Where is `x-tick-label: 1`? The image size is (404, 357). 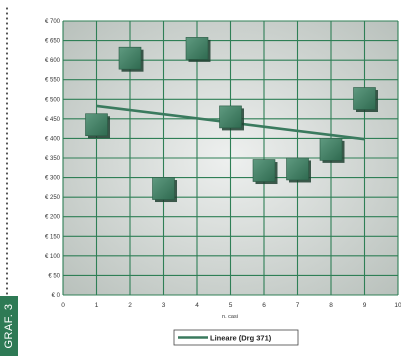 x-tick-label: 1 is located at coordinates (97, 305).